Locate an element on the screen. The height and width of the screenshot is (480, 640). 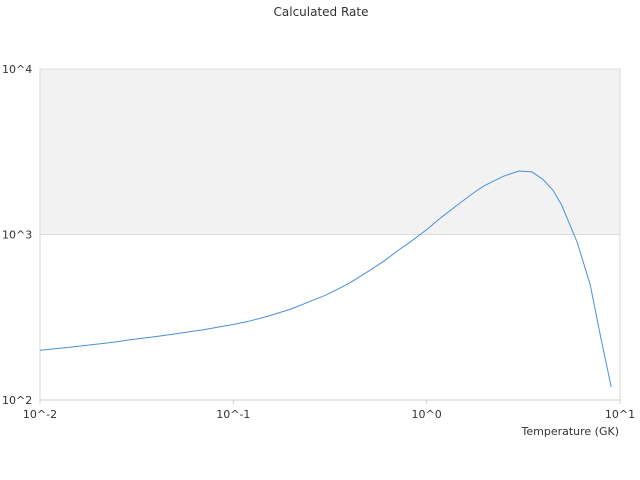
y-axis-ticks: 10^2 10^3 10^4 is located at coordinates (17, 235).